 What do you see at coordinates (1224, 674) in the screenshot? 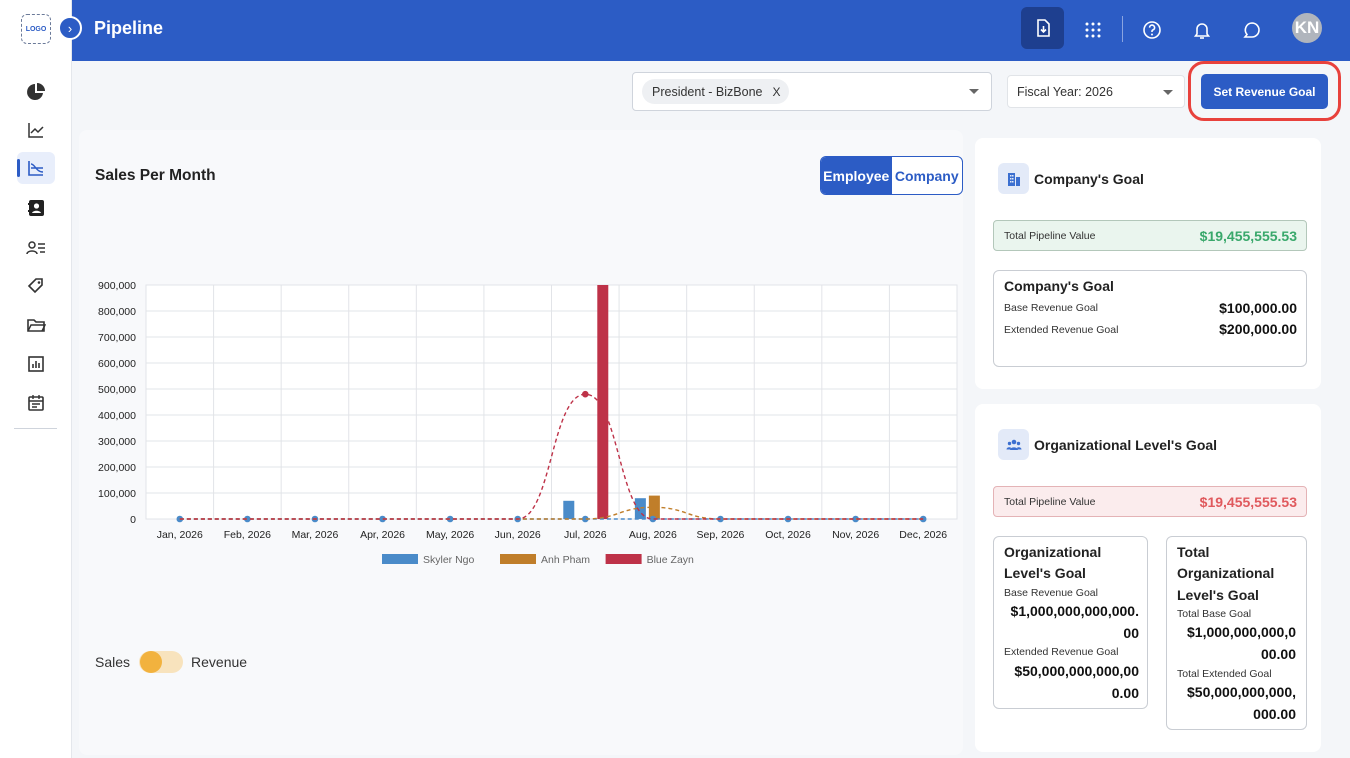
I see `total-ext-label: Total Extended Goal` at bounding box center [1224, 674].